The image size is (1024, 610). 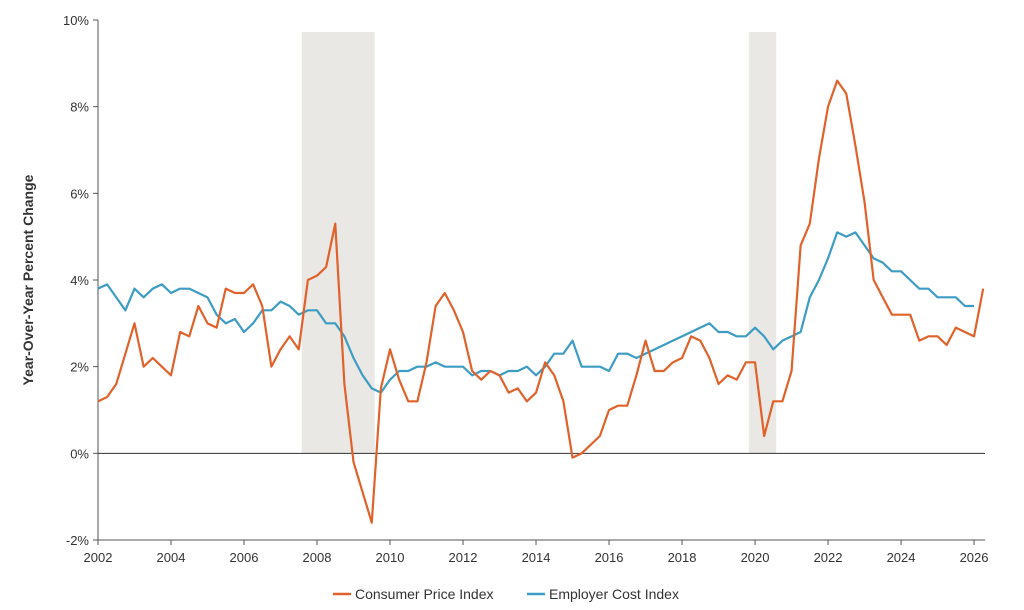 What do you see at coordinates (76, 20) in the screenshot?
I see `y-tick-label: 10%` at bounding box center [76, 20].